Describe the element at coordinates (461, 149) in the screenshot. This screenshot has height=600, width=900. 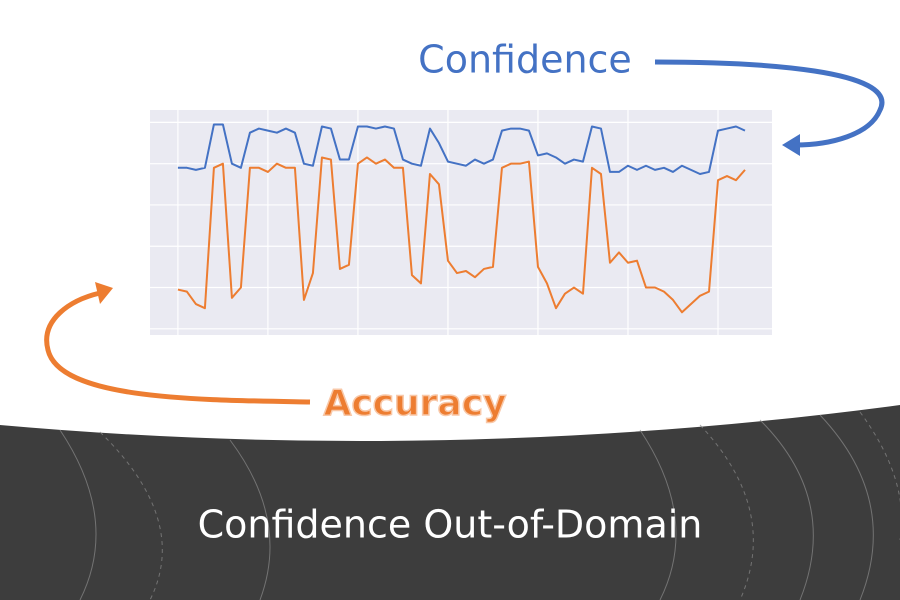
I see `series-line` at that location.